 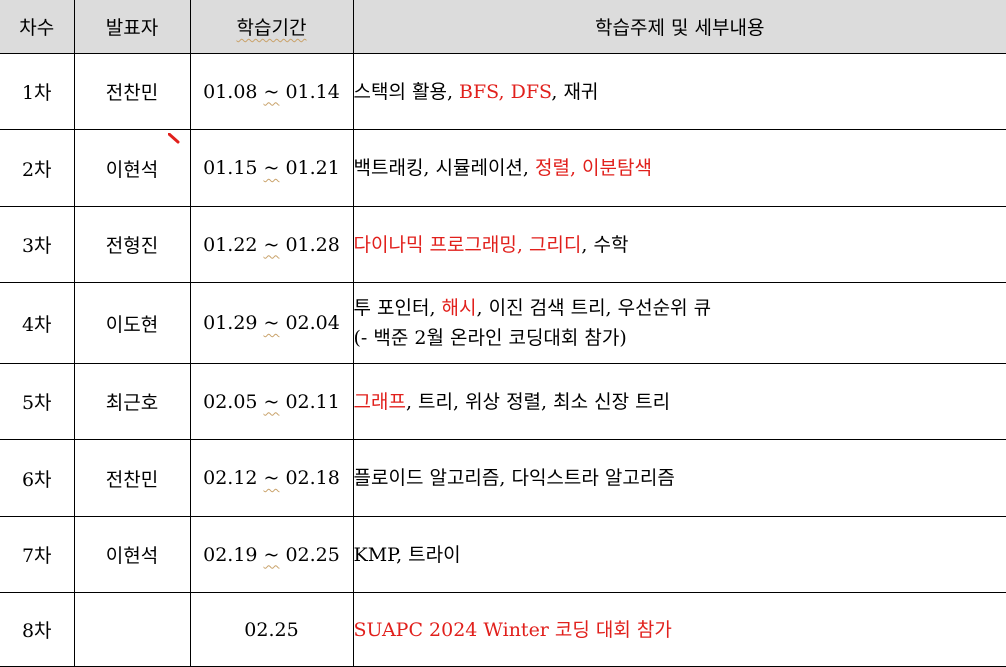 I want to click on table-row: 2차 이현석 01.15 ~01.21 백트래킹, 시뮬레이션, 정렬, 이분탐색, so click(x=503, y=168).